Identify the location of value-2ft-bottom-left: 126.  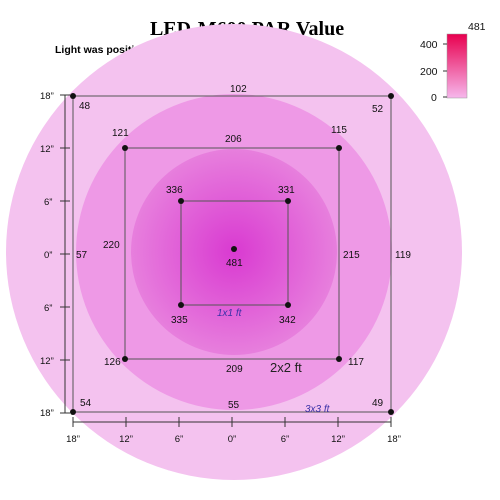
(112, 362).